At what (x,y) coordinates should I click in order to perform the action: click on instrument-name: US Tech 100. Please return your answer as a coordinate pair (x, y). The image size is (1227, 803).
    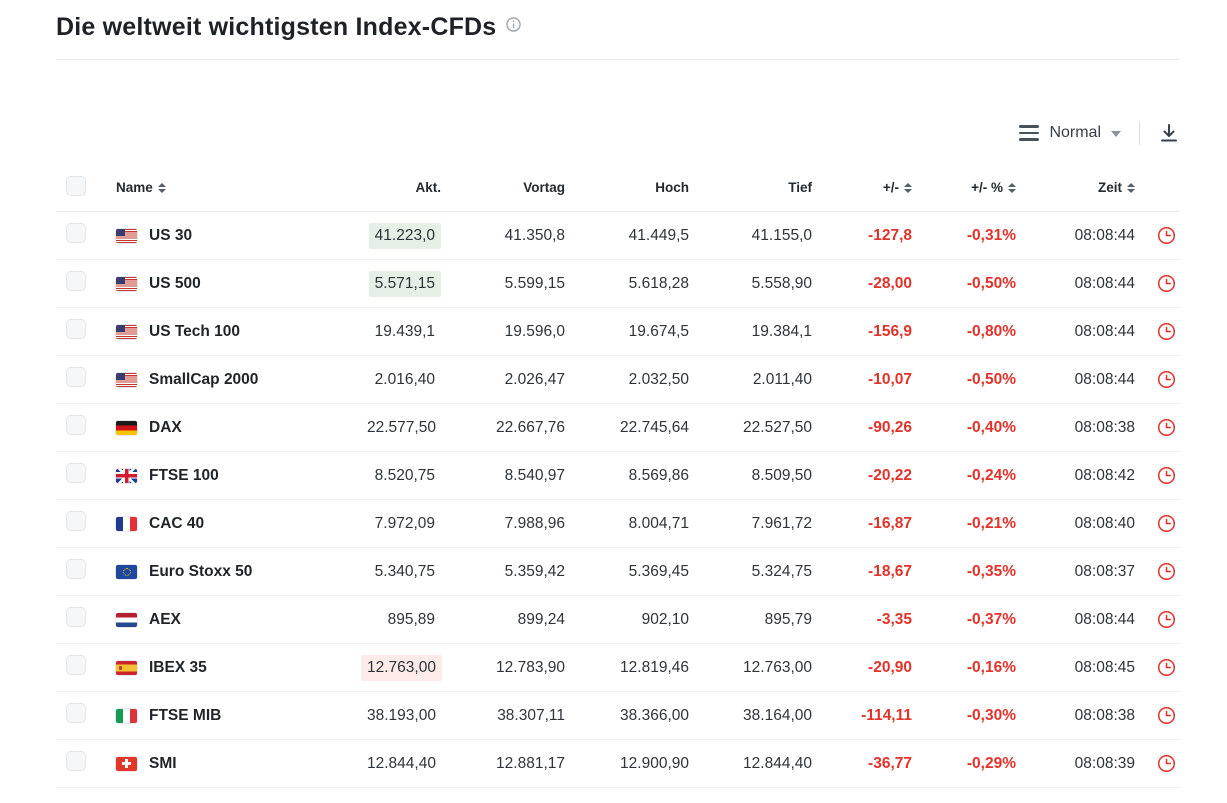
    Looking at the image, I should click on (195, 331).